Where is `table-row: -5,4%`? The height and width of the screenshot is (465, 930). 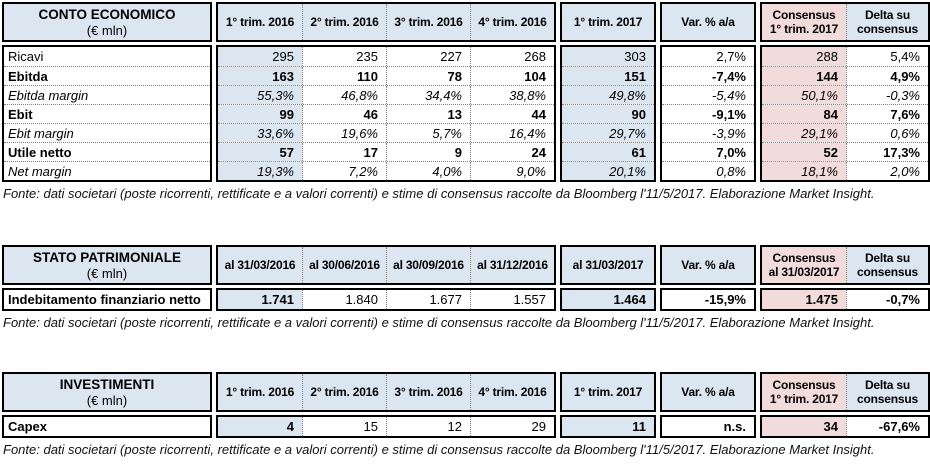 table-row: -5,4% is located at coordinates (708, 94).